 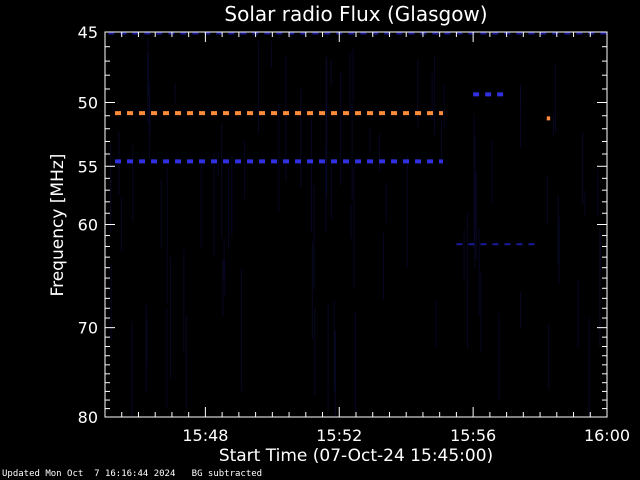 What do you see at coordinates (89, 474) in the screenshot?
I see `updated-timestamp: Updated Mon Oct 7 16:16:44 2024` at bounding box center [89, 474].